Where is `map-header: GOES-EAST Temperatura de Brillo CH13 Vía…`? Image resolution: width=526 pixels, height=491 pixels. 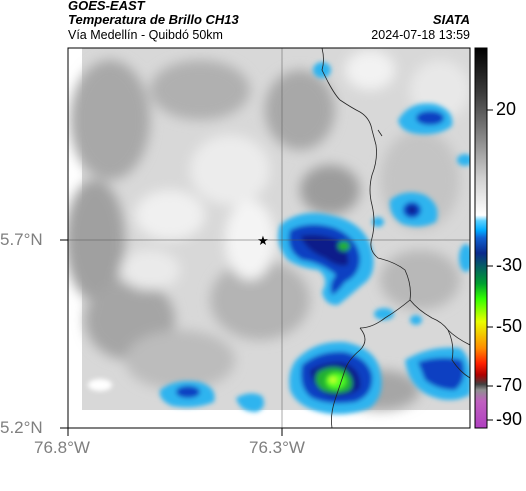
map-header: GOES-EAST Temperatura de Brillo CH13 Vía… is located at coordinates (269, 23).